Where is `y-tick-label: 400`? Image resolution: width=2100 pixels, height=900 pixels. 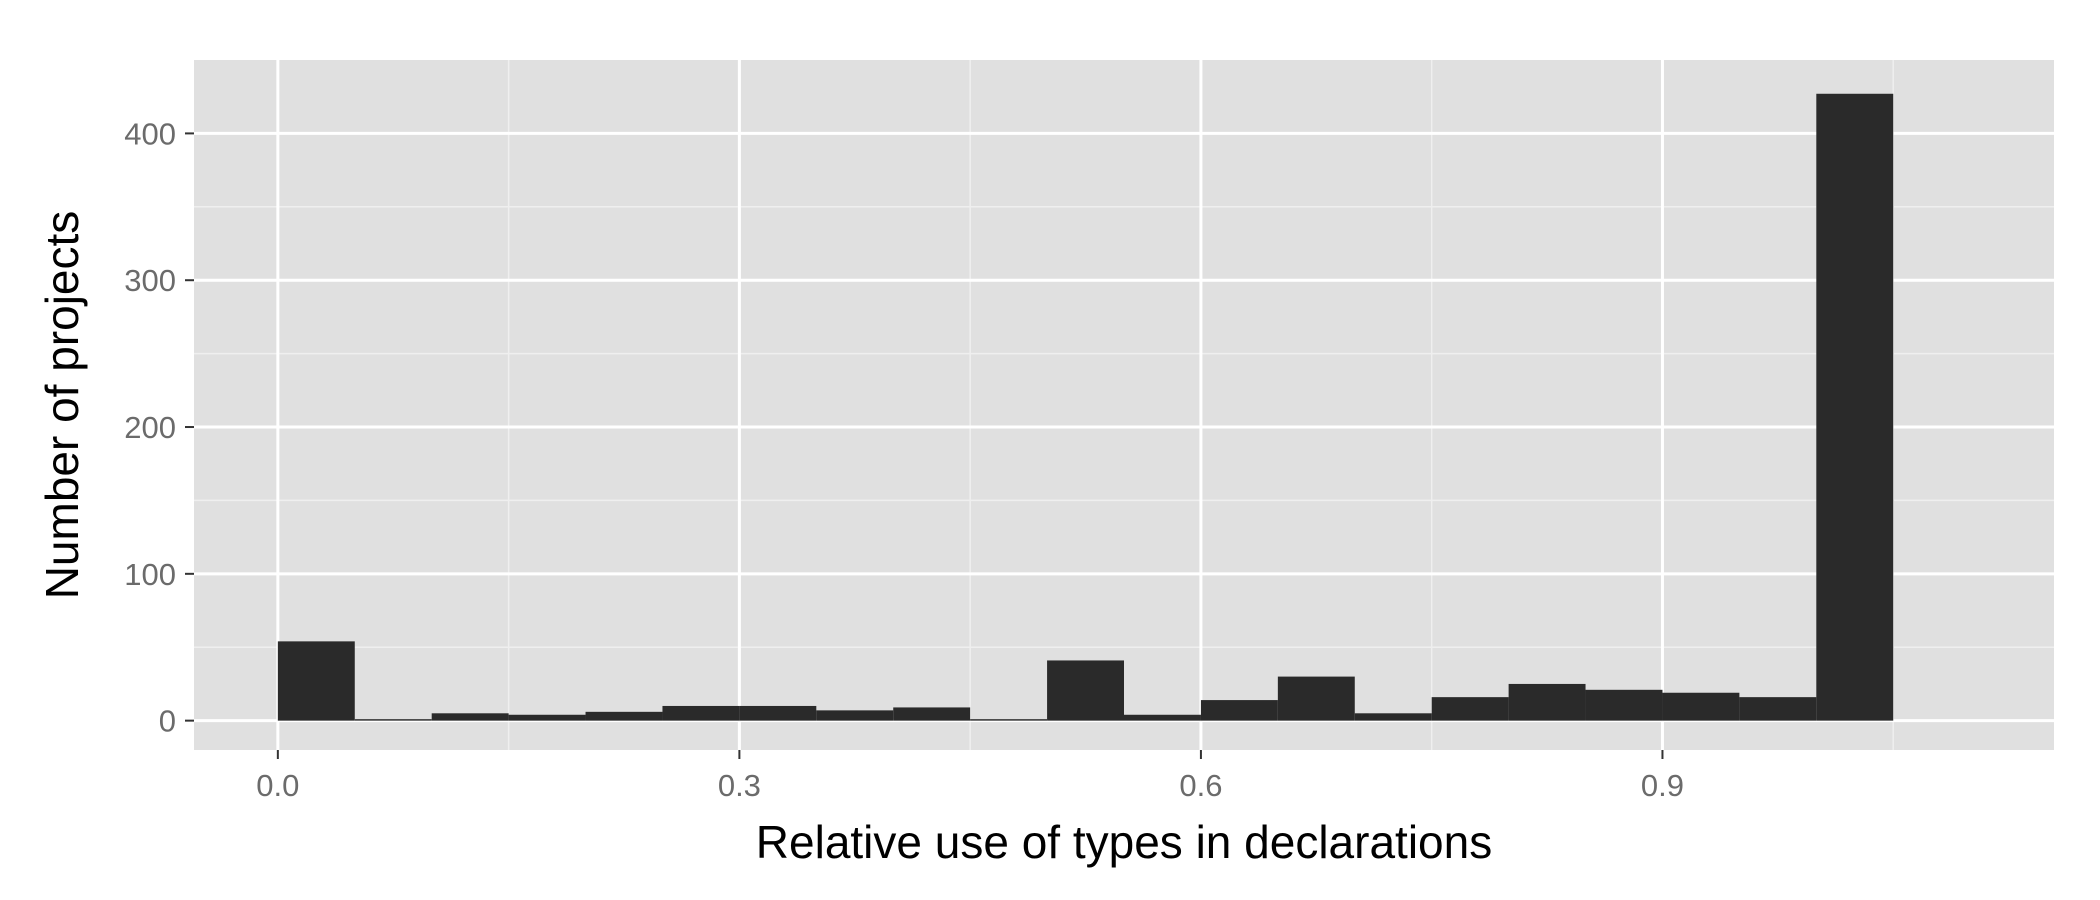 y-tick-label: 400 is located at coordinates (150, 133).